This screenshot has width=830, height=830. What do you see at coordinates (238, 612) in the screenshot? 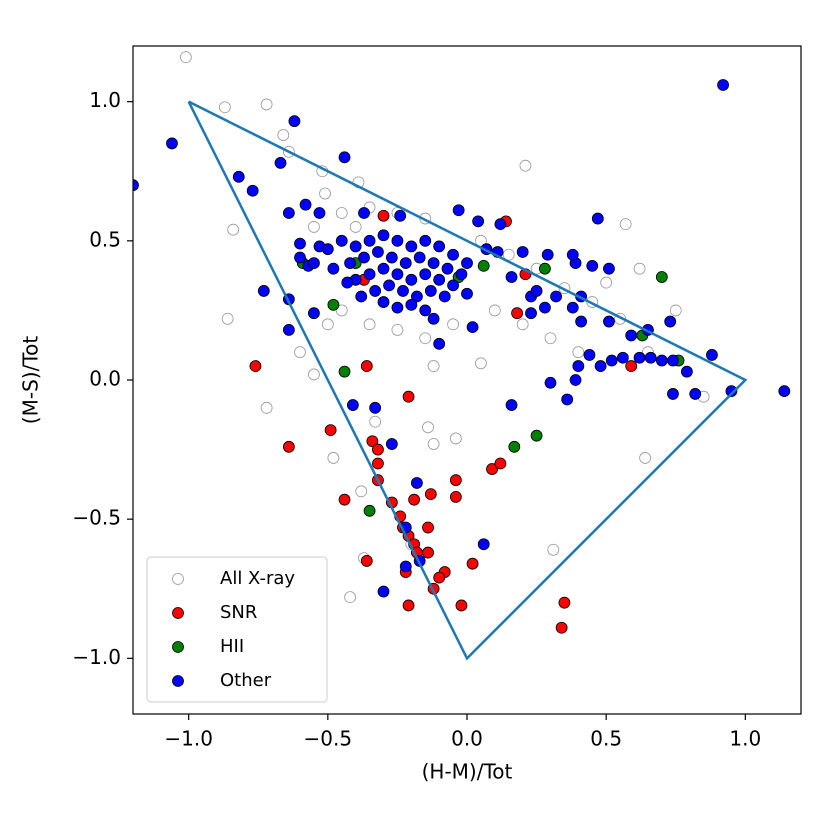
I see `legend-label: SNR` at bounding box center [238, 612].